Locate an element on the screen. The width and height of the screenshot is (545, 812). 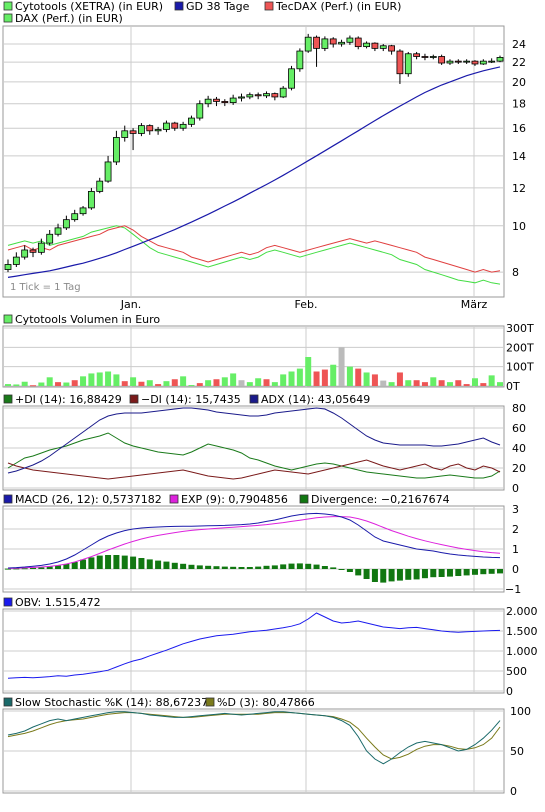
macd-line is located at coordinates (254, 540).